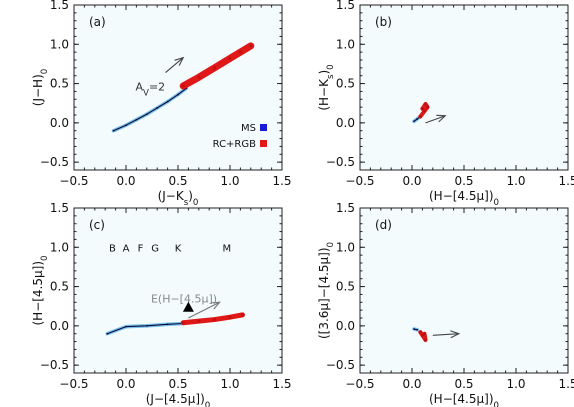  Describe the element at coordinates (155, 248) in the screenshot. I see `spectral-type-label: G` at that location.